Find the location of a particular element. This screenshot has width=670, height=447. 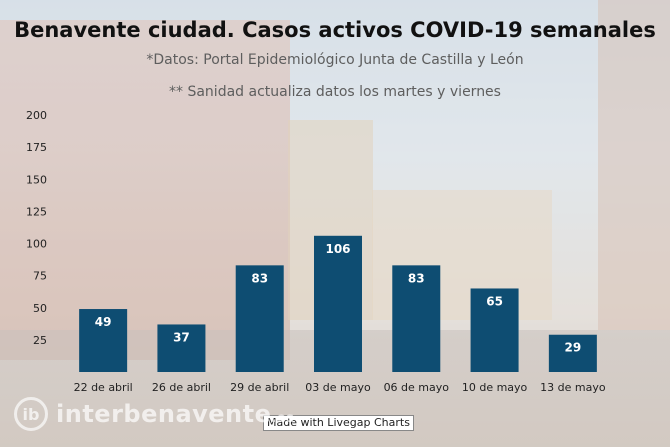

x-tick-label: 29 de abril is located at coordinates (259, 387).